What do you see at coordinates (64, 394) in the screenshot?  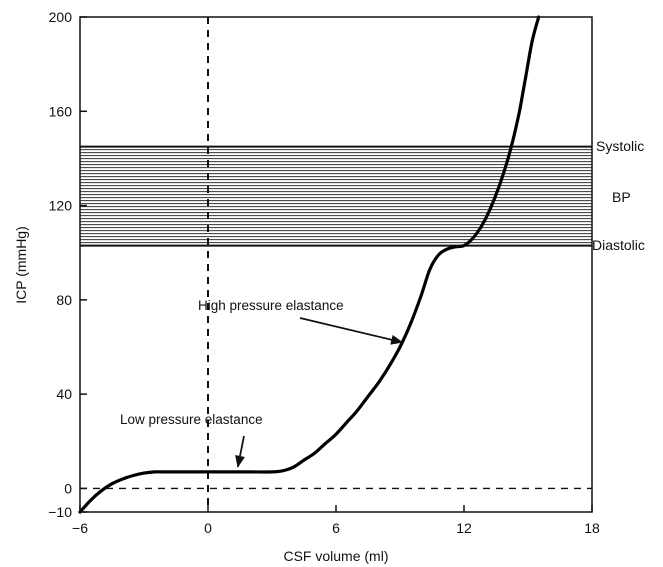 I see `y-tick-label: 40` at bounding box center [64, 394].